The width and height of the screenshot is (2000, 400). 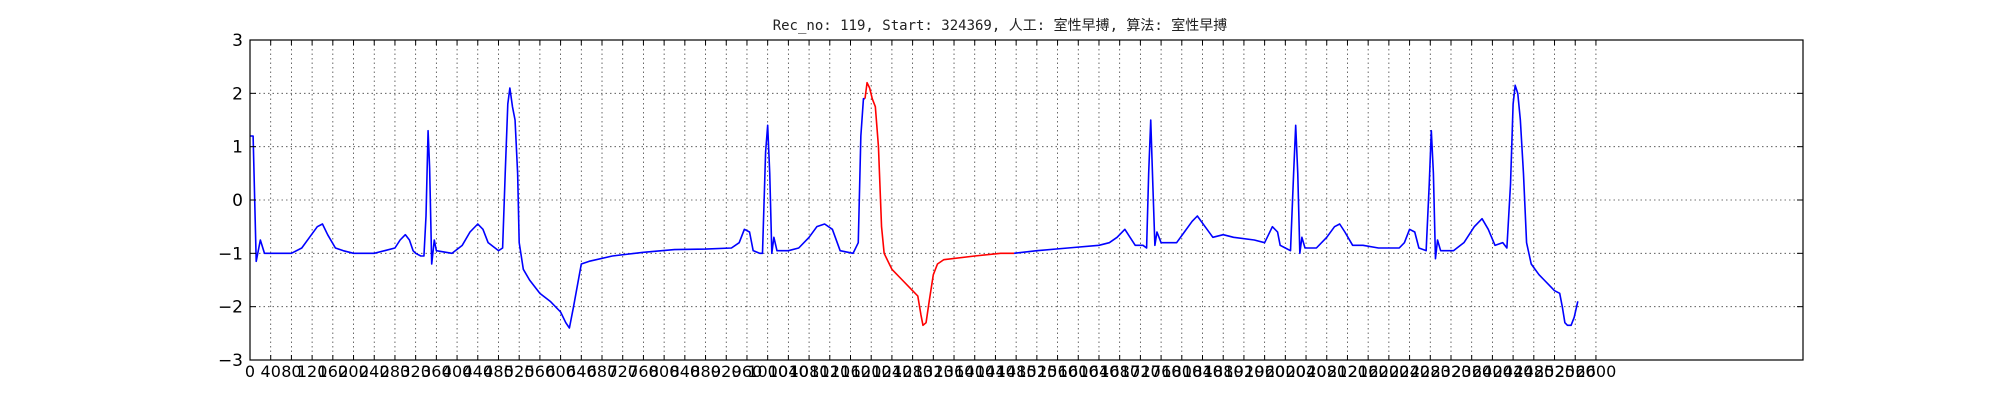 I want to click on x-tick-label: 840, so click(x=685, y=371).